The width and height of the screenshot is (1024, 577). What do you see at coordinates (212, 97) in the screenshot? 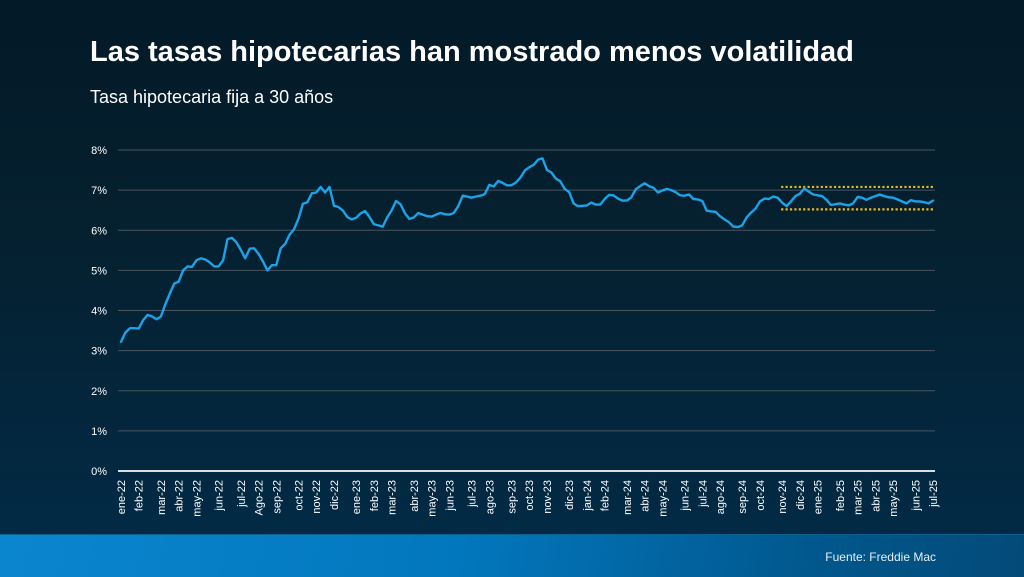
I see `chart-subtitle: Tasa hipotecaria fija a 30 años` at bounding box center [212, 97].